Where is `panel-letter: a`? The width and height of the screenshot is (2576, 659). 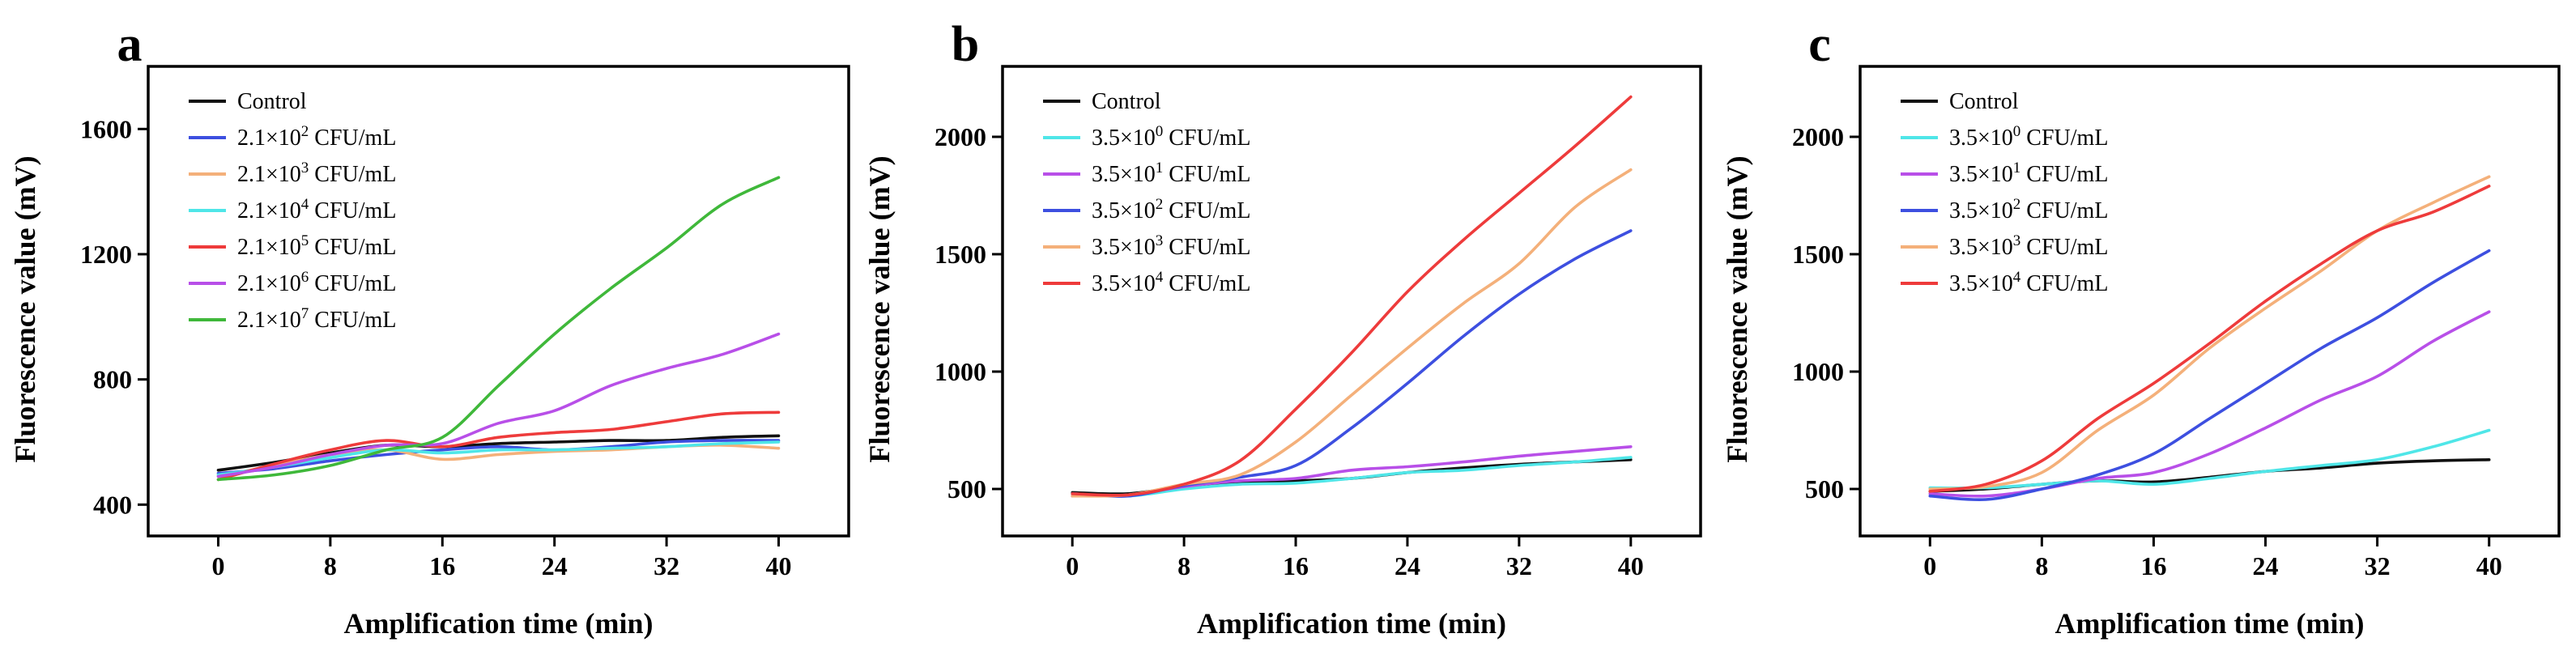
panel-letter: a is located at coordinates (130, 44).